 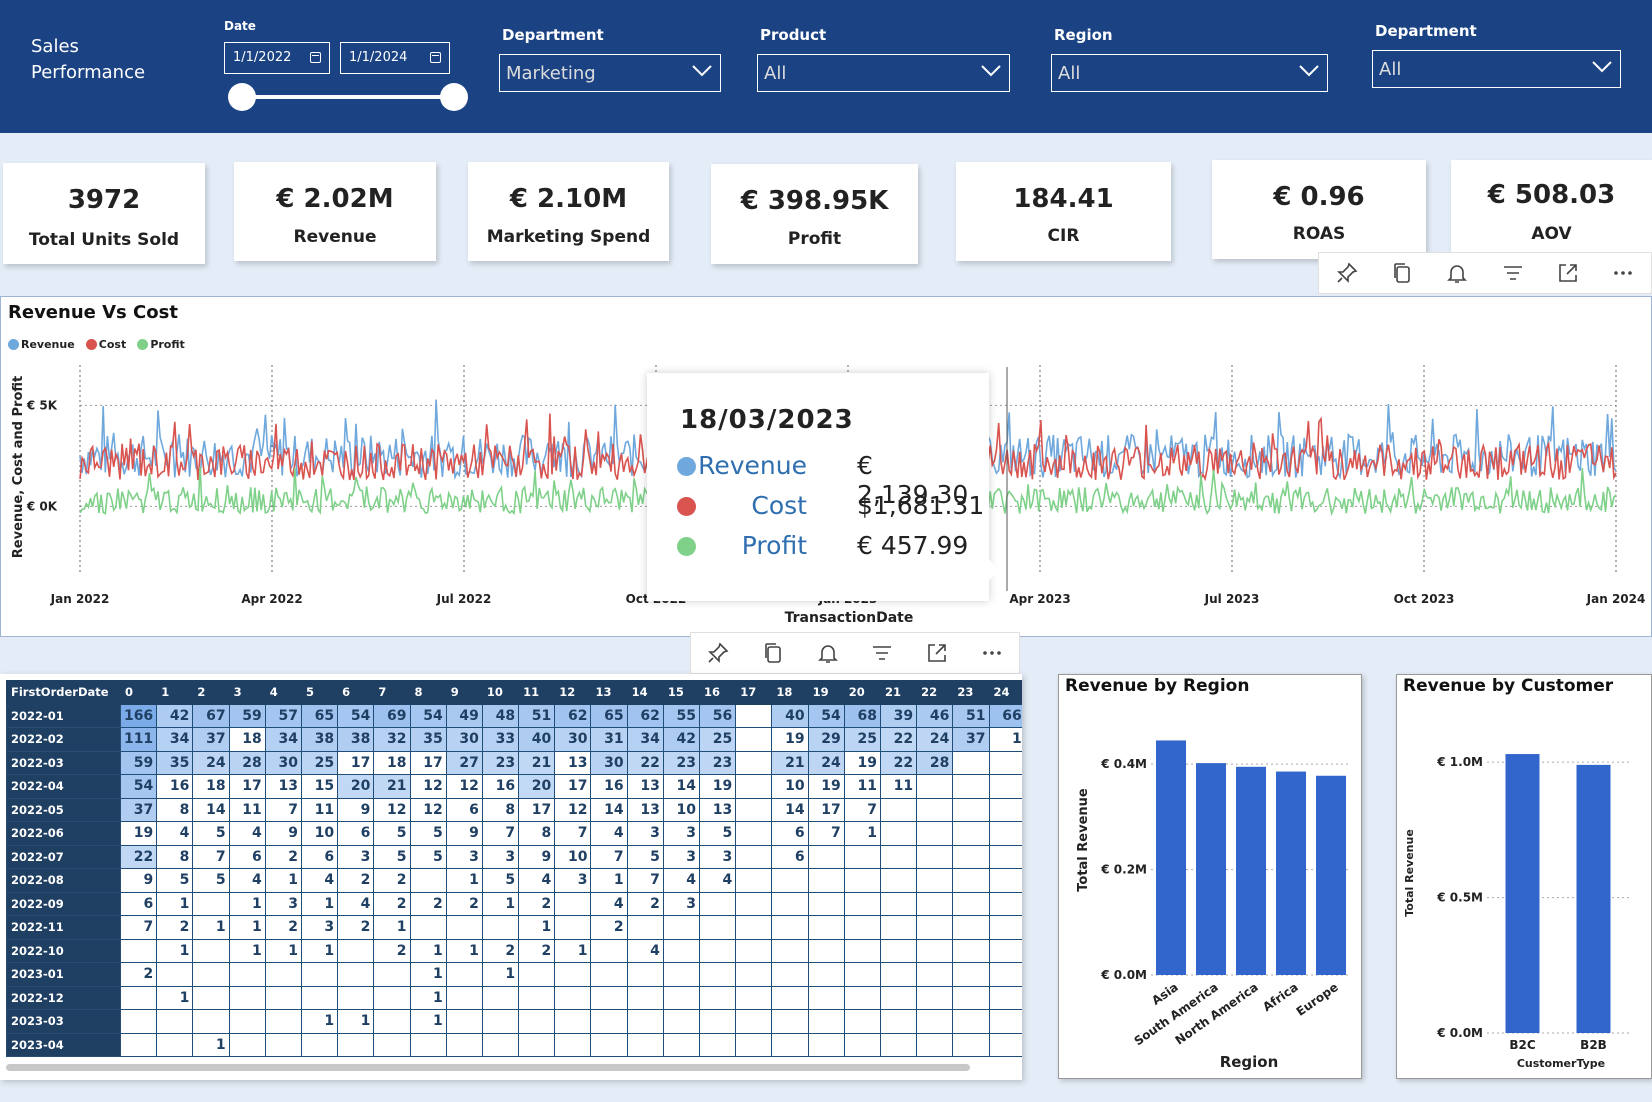 What do you see at coordinates (315, 57) in the screenshot?
I see `calendar-icon` at bounding box center [315, 57].